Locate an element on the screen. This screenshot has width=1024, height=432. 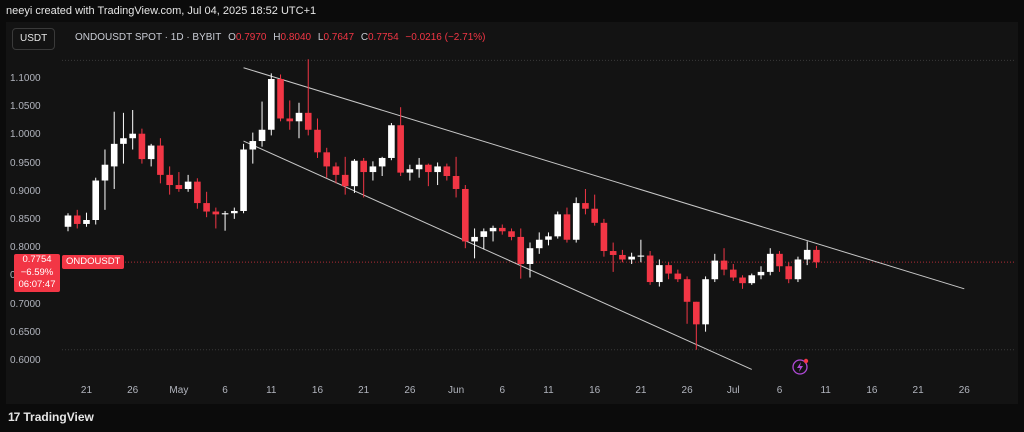
y-tick-label: 0.8000 is located at coordinates (25, 248).